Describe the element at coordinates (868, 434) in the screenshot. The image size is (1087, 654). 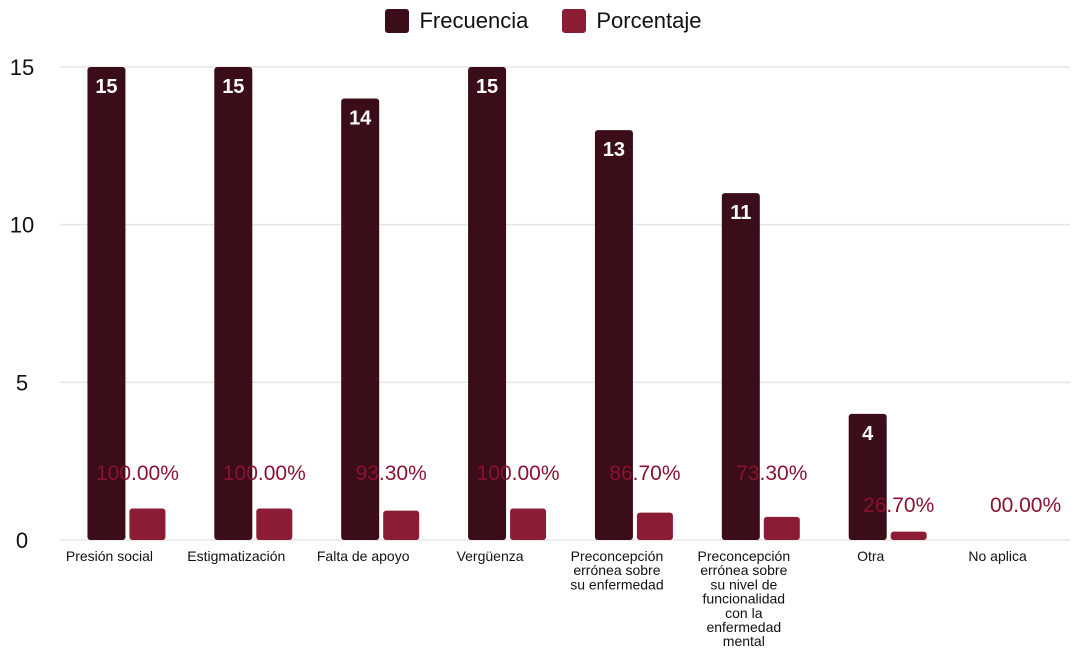
I see `bar-value-label: 4` at that location.